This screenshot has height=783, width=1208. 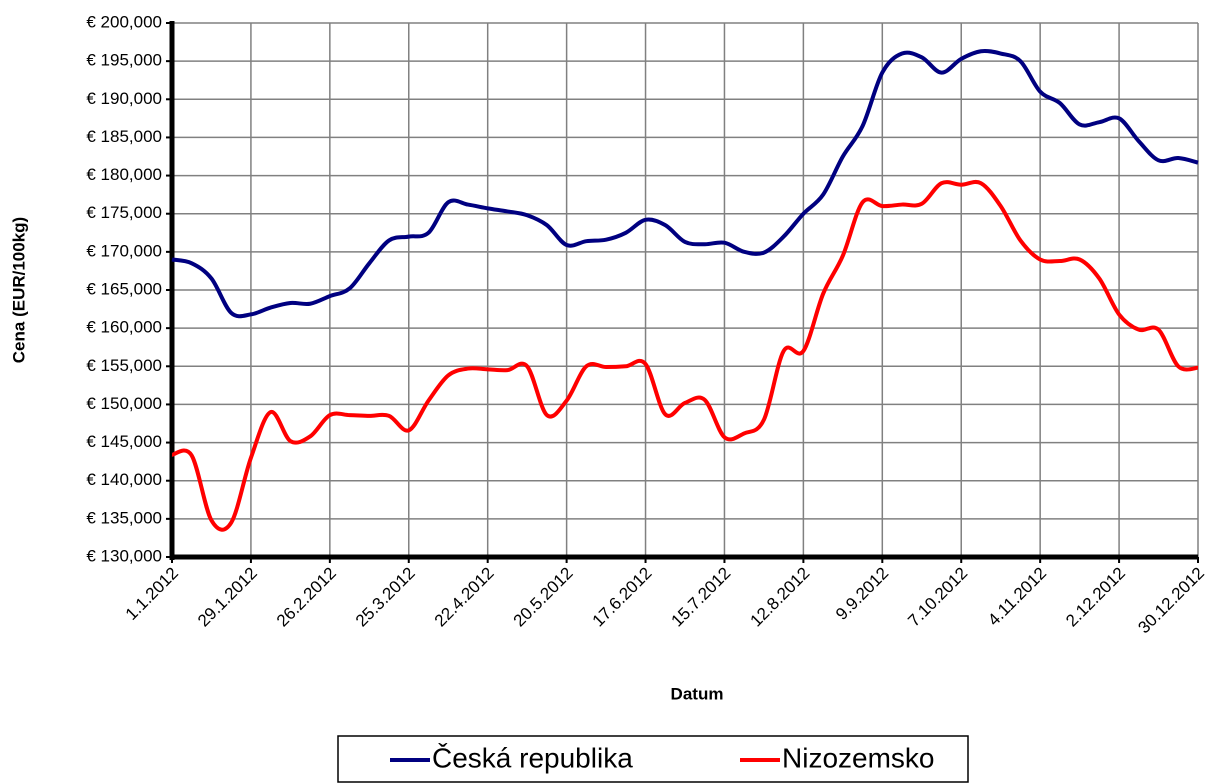 What do you see at coordinates (152, 594) in the screenshot?
I see `x-tick-label: 1.1.2012` at bounding box center [152, 594].